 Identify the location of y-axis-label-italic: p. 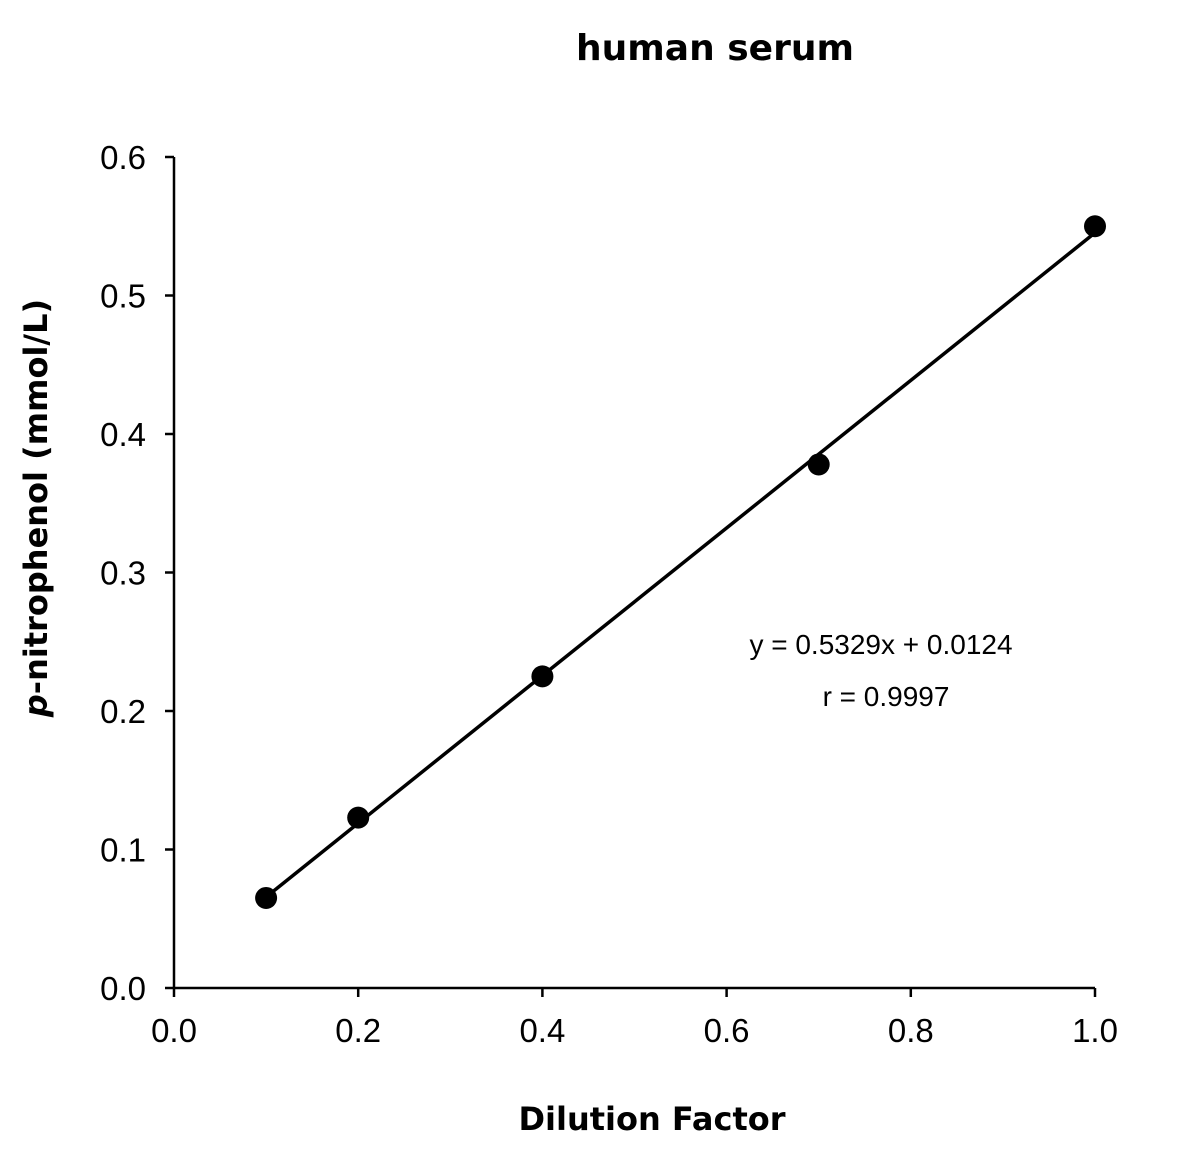
(36, 706).